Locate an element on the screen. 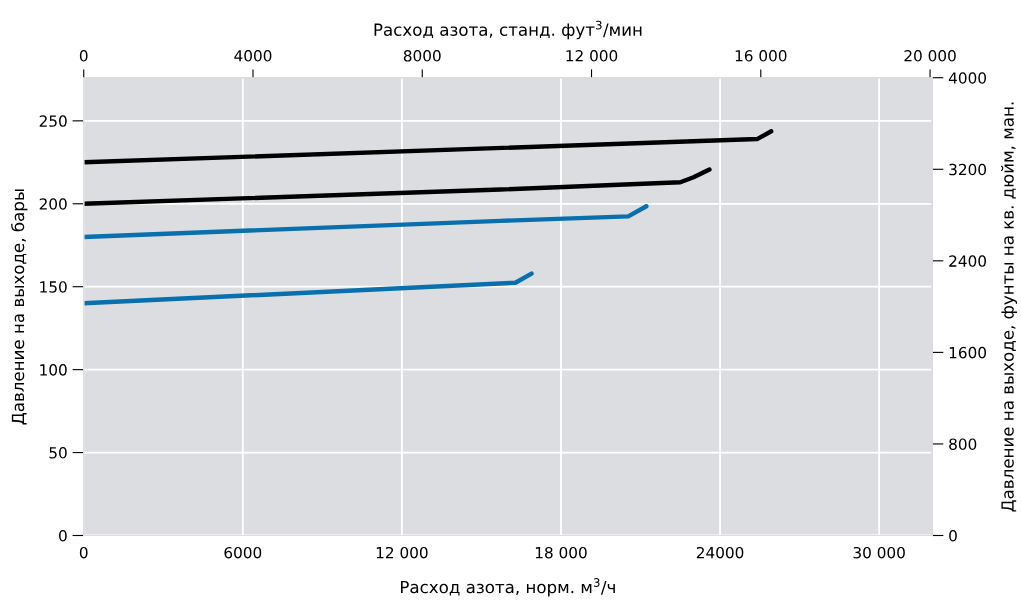 The height and width of the screenshot is (612, 1021). y-tick-label: 50 is located at coordinates (58, 453).